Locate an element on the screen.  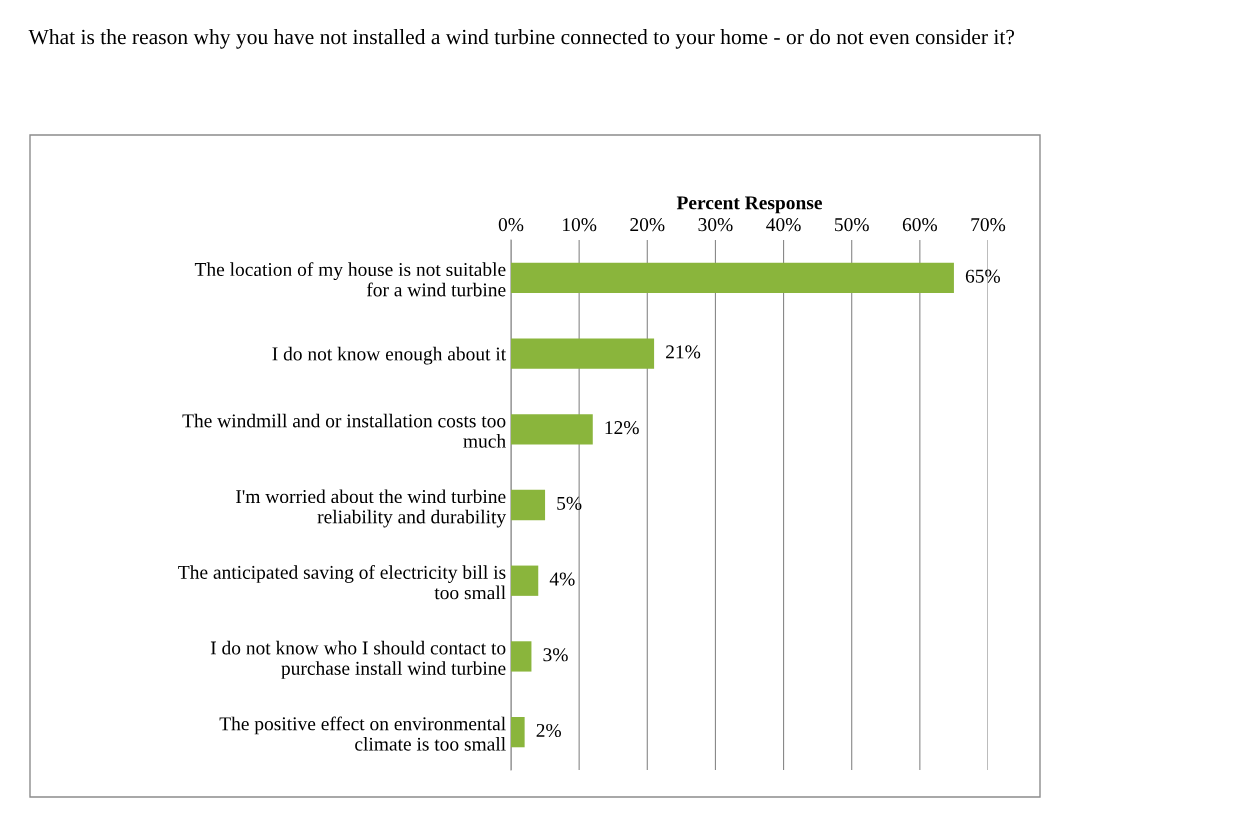
y-tick-label: I do not know enough about it is located at coordinates (389, 355).